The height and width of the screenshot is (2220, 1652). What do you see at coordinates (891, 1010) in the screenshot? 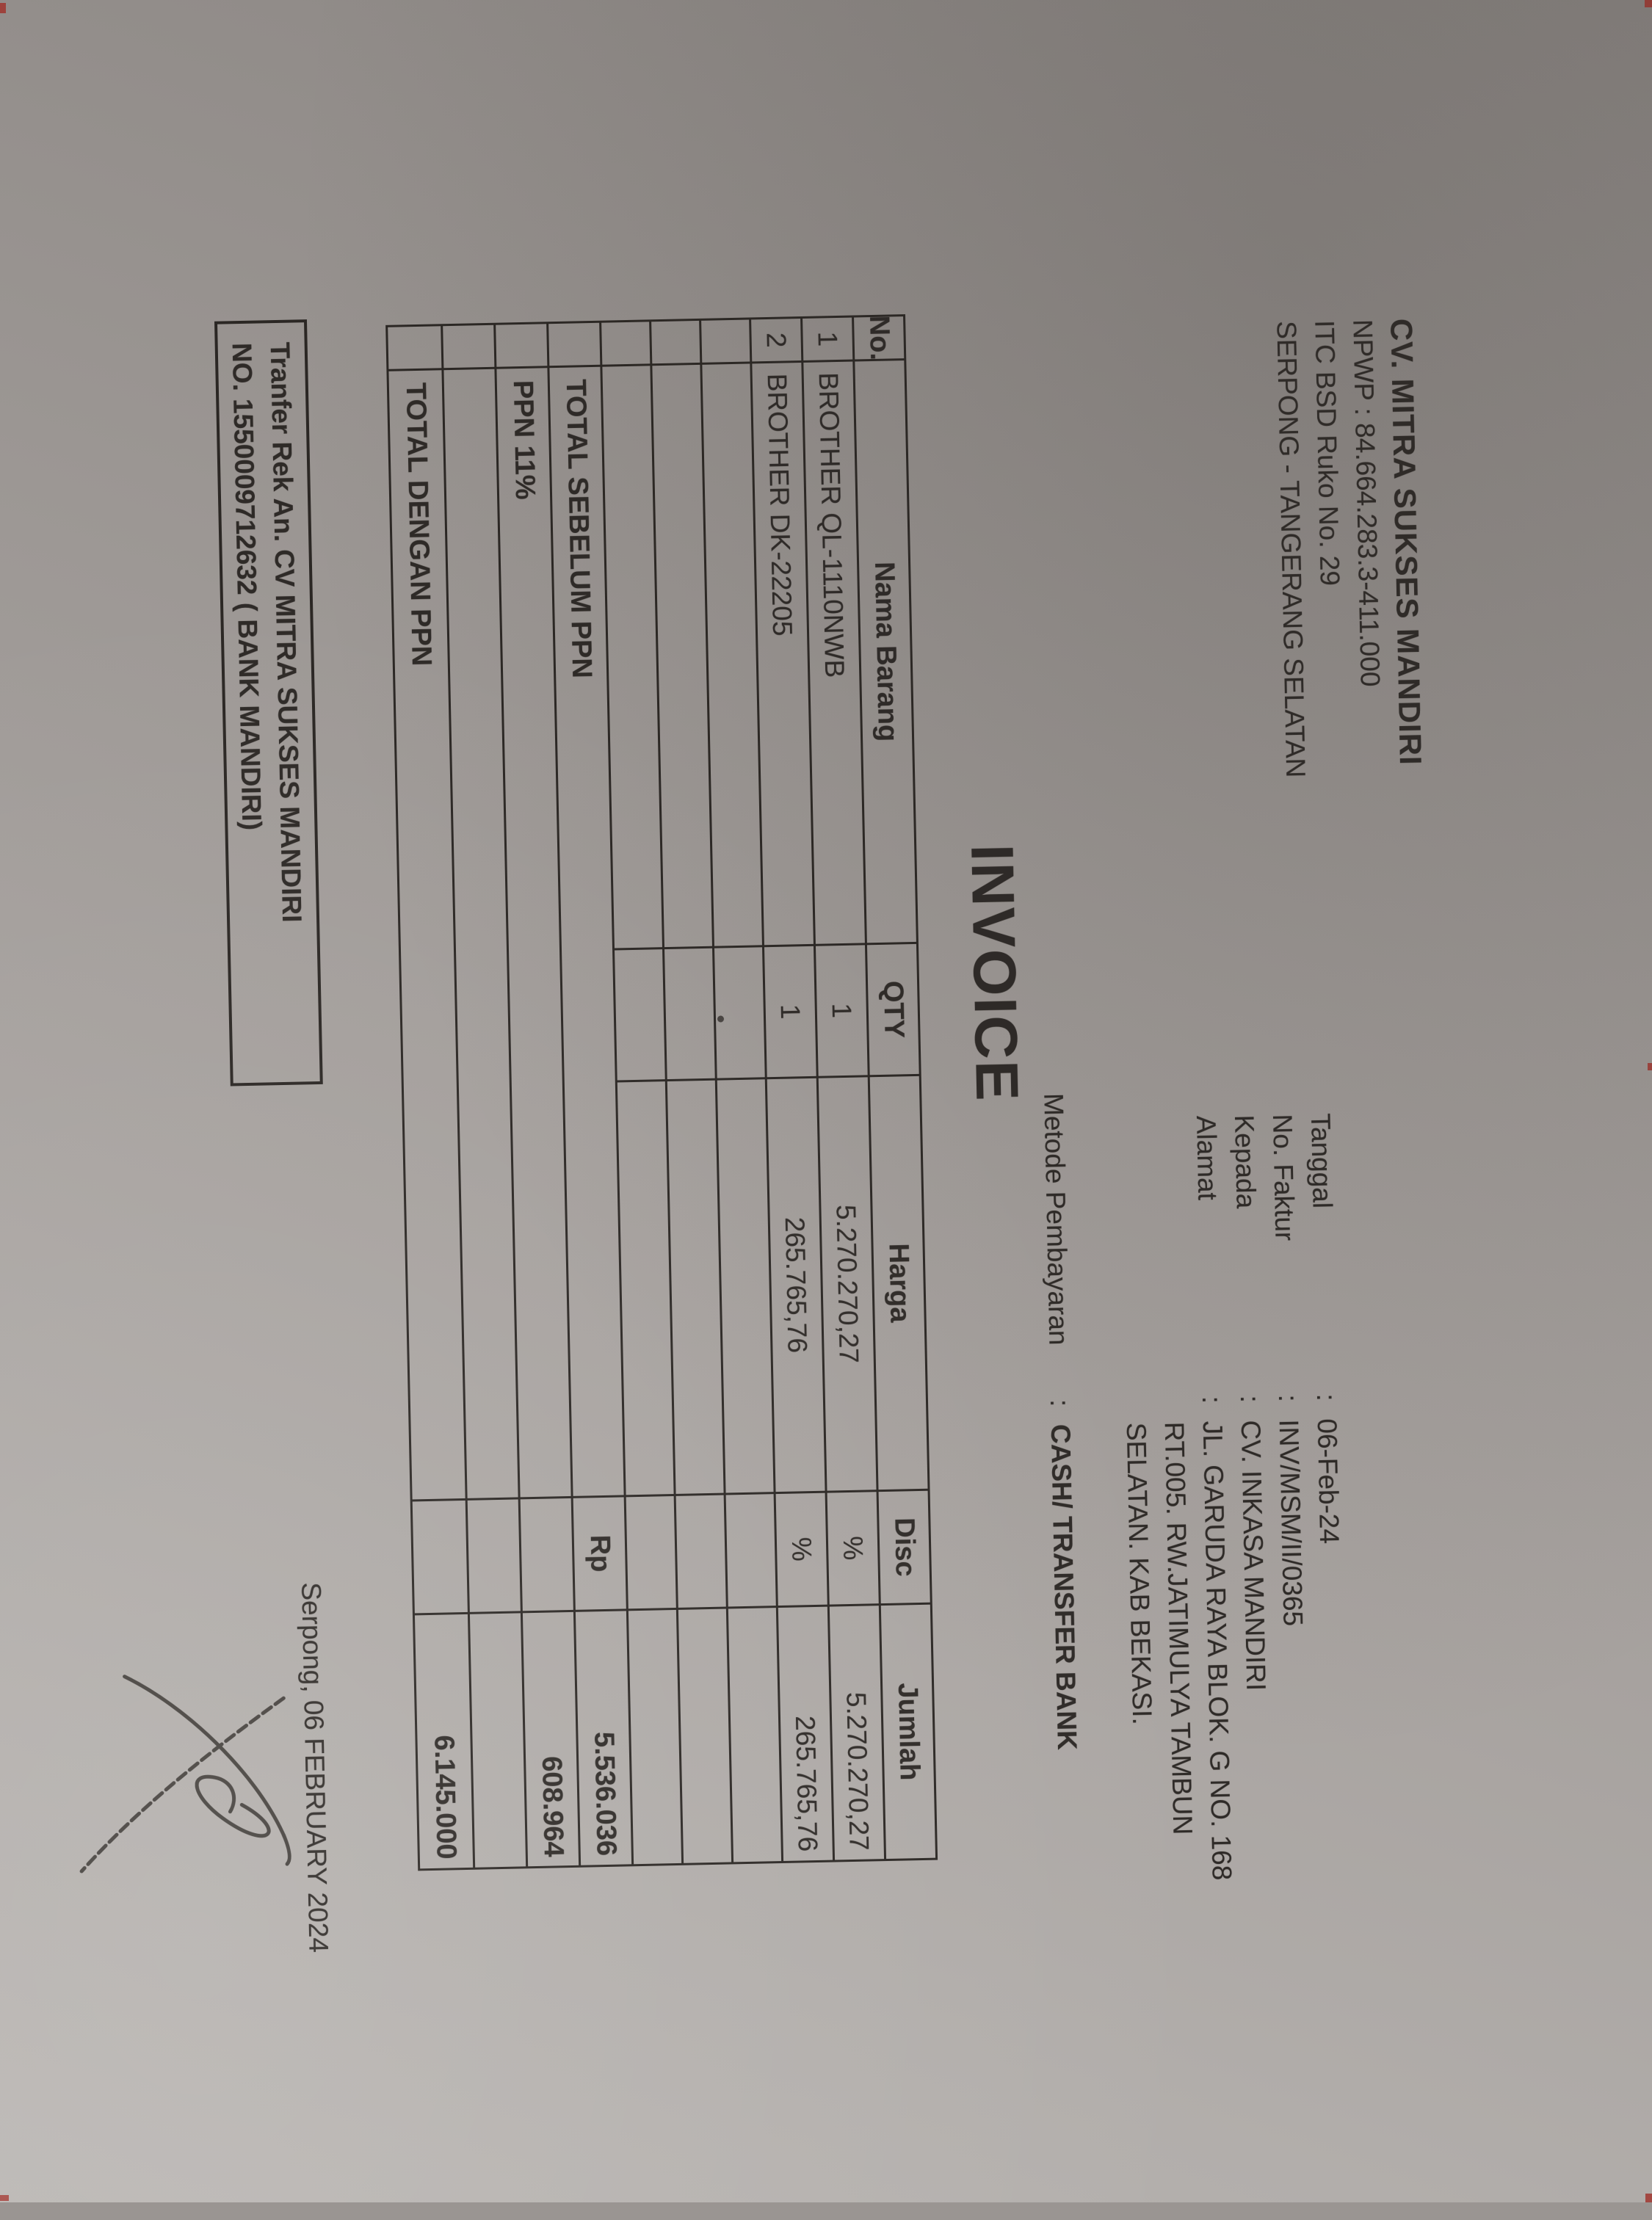
I see `col-header-qty: QTY` at bounding box center [891, 1010].